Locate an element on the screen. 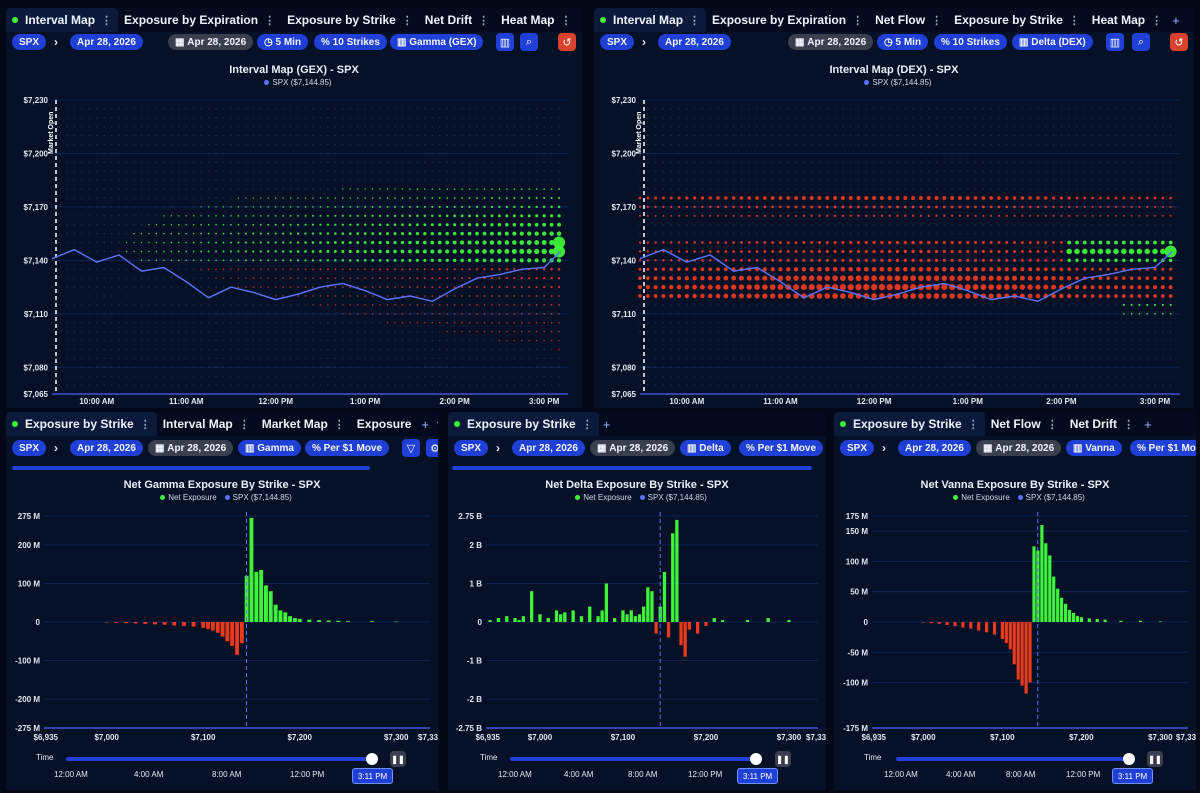  metric-pill: ▥ Vanna is located at coordinates (1094, 448).